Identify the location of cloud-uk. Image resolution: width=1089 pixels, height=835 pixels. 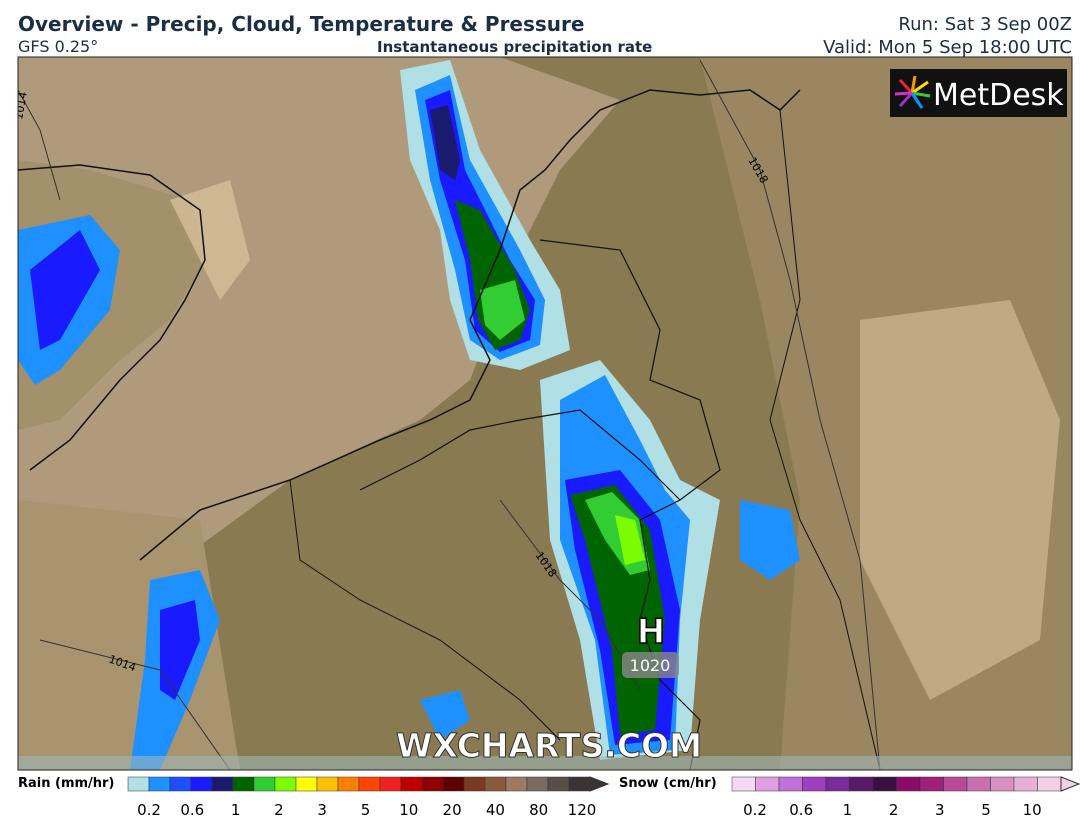
(210, 240).